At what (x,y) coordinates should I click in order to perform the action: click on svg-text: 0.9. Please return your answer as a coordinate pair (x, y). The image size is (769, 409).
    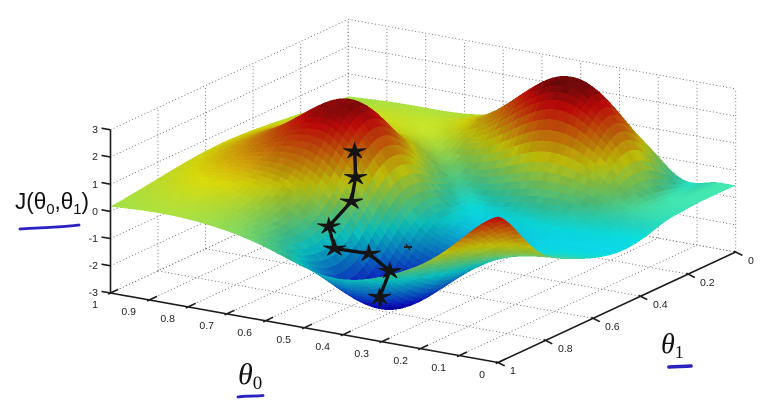
    Looking at the image, I should click on (128, 312).